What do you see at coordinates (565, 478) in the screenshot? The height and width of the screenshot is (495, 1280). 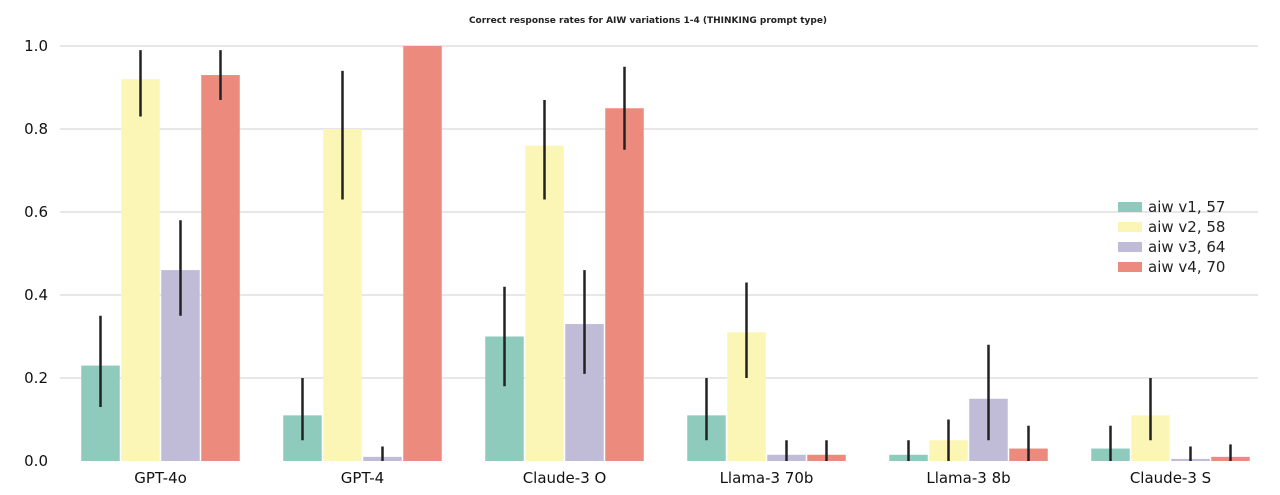 I see `x-tick-label: Claude-3 O` at bounding box center [565, 478].